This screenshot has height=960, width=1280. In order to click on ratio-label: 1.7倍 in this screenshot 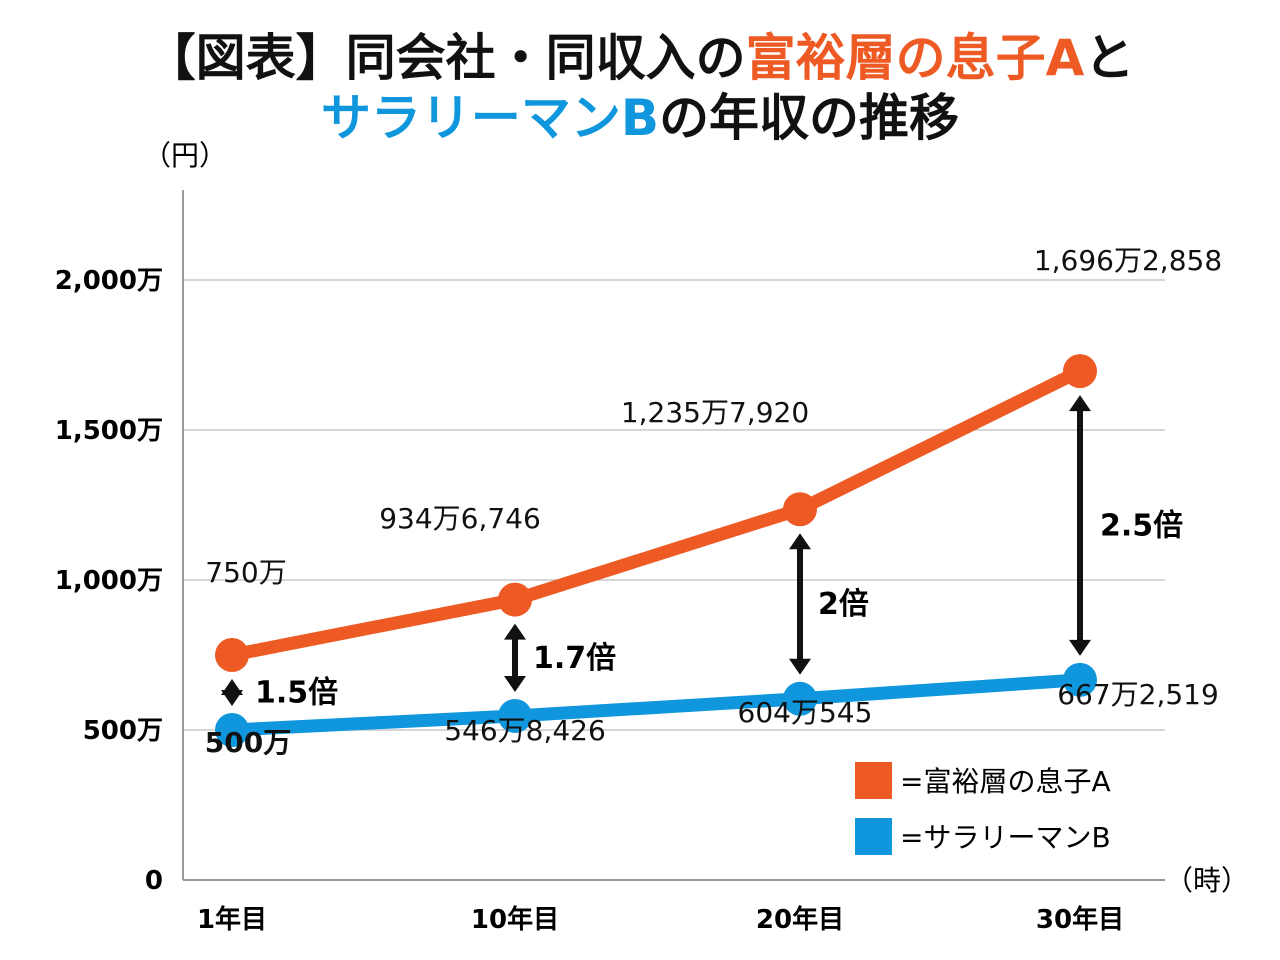, I will do `click(574, 658)`.